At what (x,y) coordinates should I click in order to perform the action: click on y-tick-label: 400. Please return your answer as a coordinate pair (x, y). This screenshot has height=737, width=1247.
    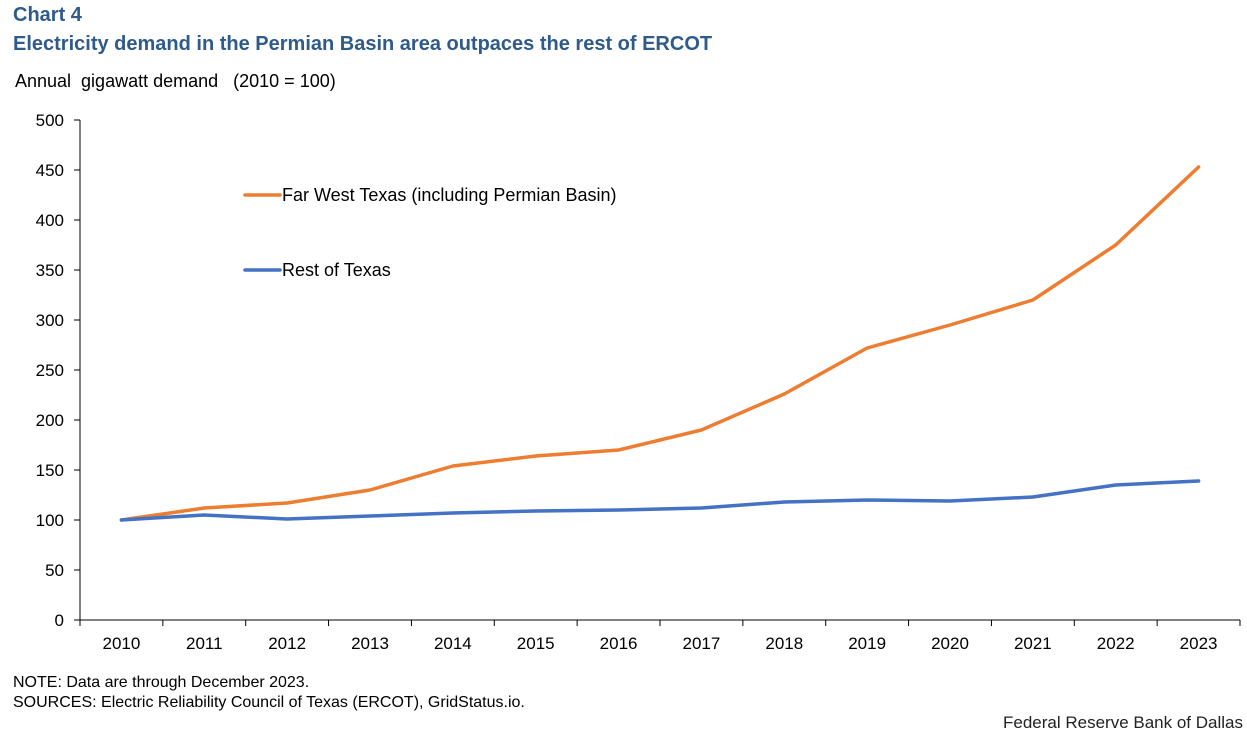
    Looking at the image, I should click on (50, 220).